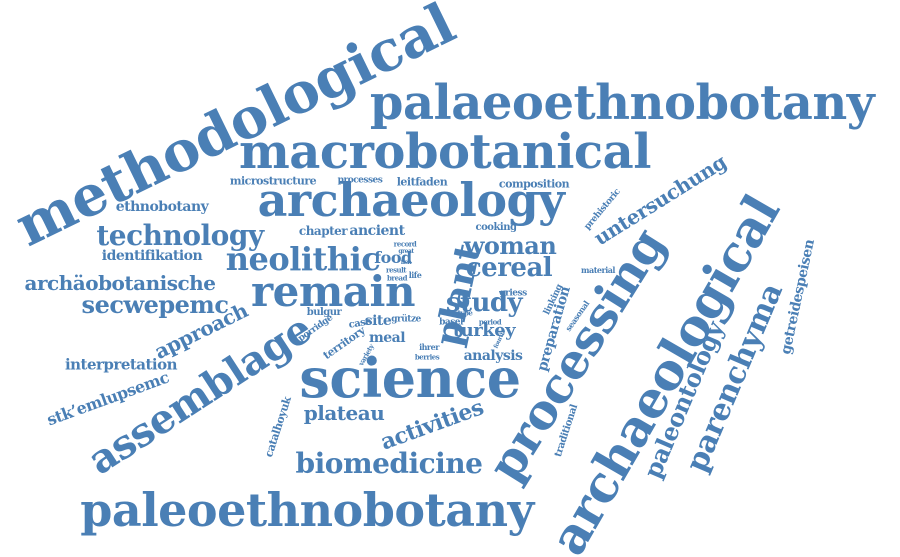 The width and height of the screenshot is (900, 557). I want to click on cloud-word: turkey, so click(484, 330).